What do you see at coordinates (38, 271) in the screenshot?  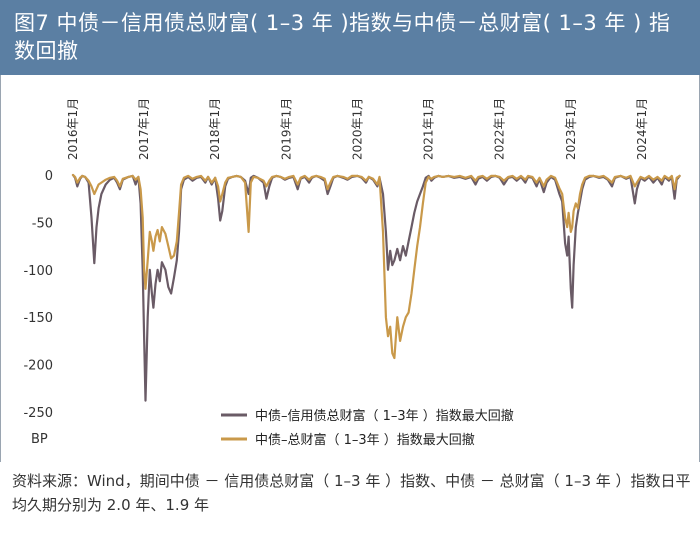 I see `y-tick-label: -100` at bounding box center [38, 271].